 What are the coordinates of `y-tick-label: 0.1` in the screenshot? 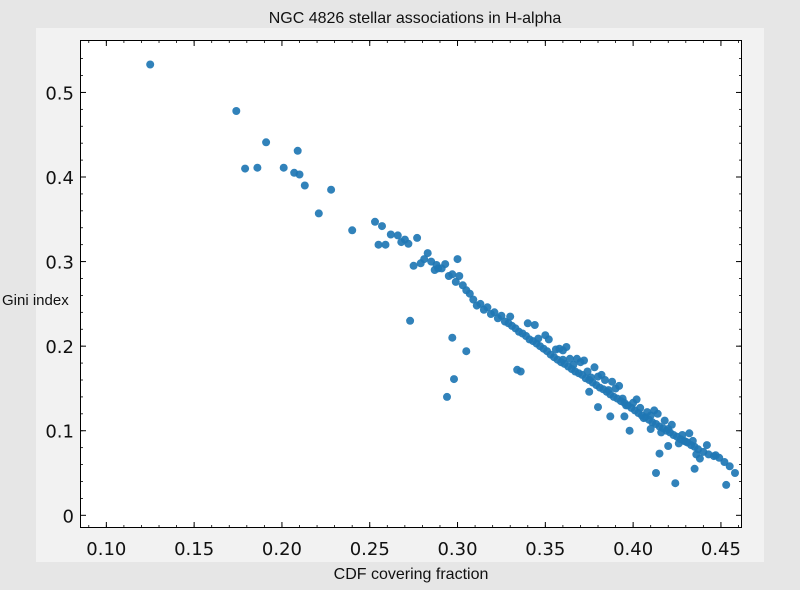 It's located at (59, 432).